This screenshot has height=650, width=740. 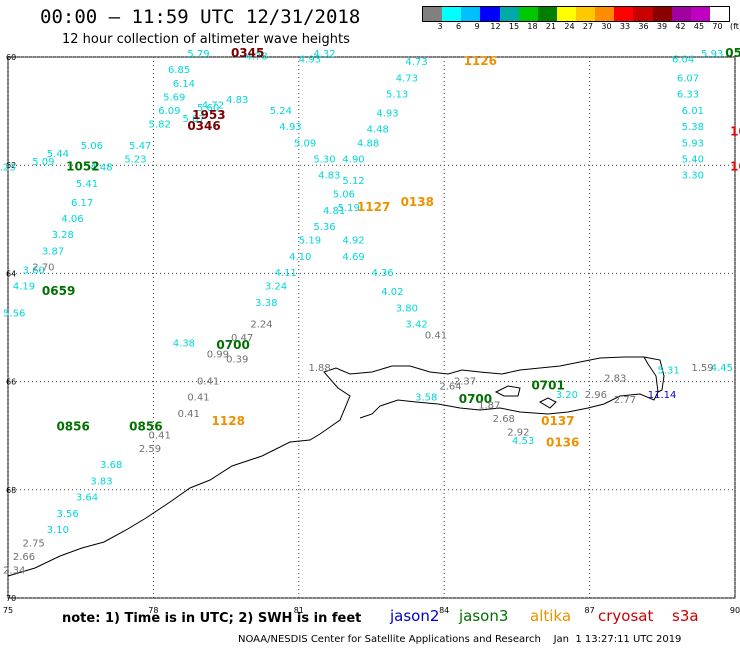 What do you see at coordinates (547, 386) in the screenshot?
I see `wave-height-label-jason3-time: 0701` at bounding box center [547, 386].